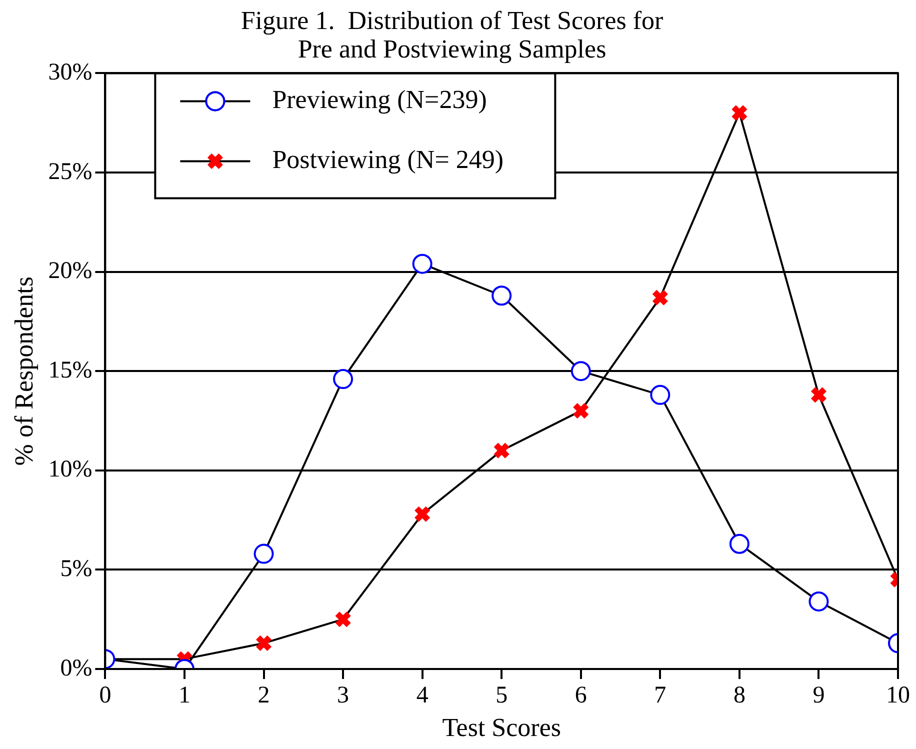 This screenshot has height=749, width=916. What do you see at coordinates (343, 695) in the screenshot?
I see `x-tick-label: 3` at bounding box center [343, 695].